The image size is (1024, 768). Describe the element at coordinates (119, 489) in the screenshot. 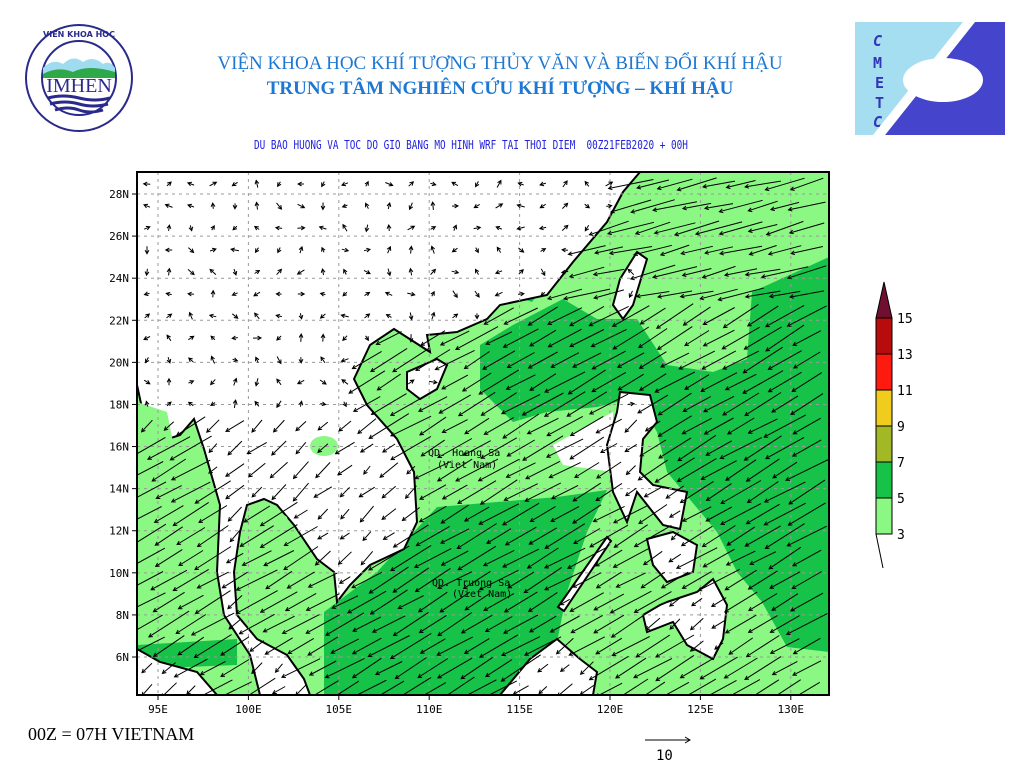

I see `lat-label: 14N` at that location.